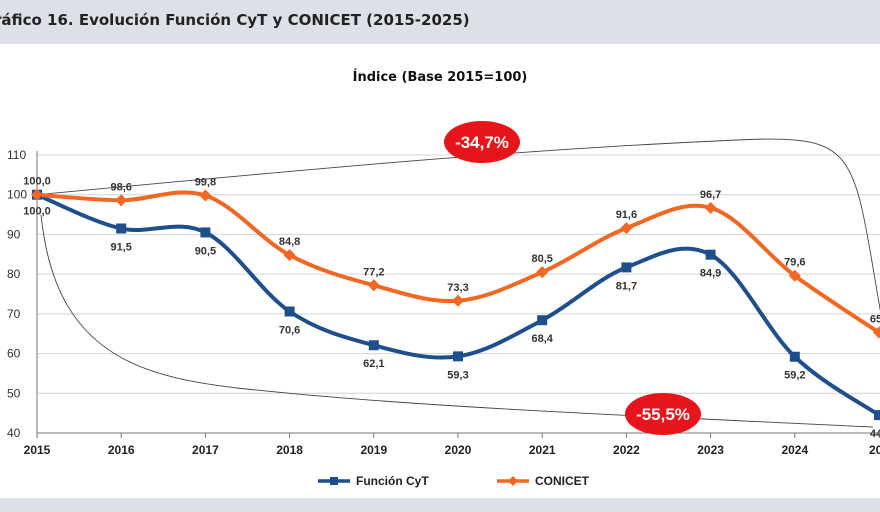  What do you see at coordinates (542, 339) in the screenshot?
I see `funcion-cyt-data-label: 68,4` at bounding box center [542, 339].